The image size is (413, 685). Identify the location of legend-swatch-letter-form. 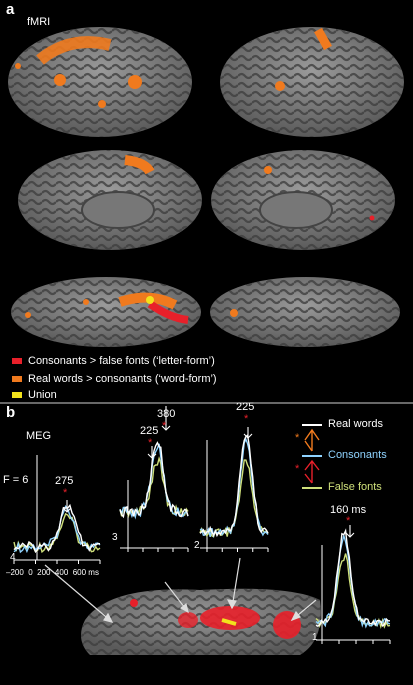
(17, 361).